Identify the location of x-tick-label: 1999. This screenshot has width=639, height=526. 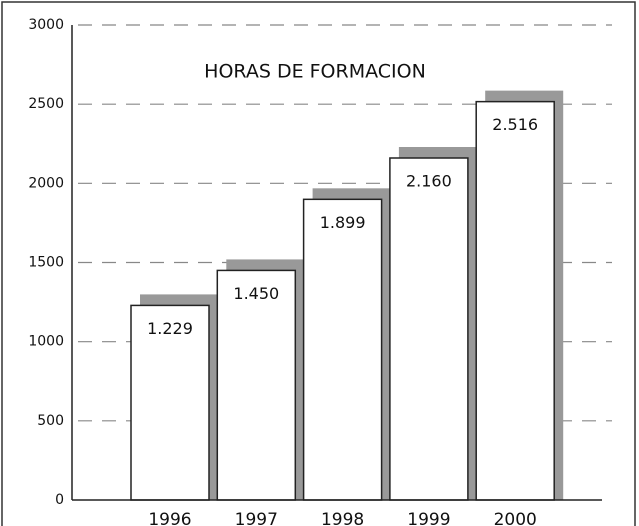
(428, 518).